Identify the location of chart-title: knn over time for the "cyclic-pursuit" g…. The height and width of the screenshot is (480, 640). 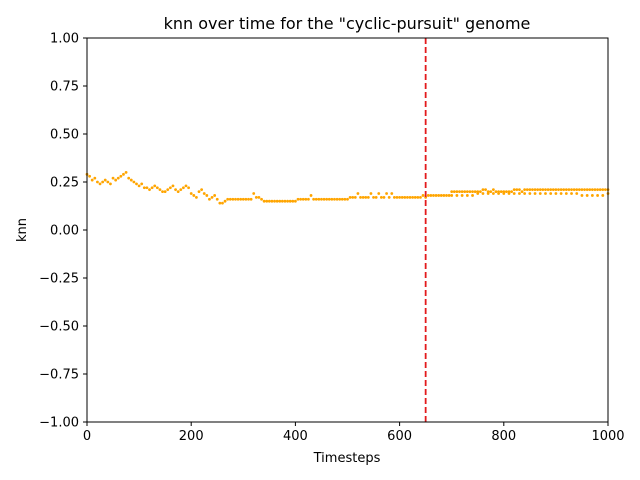
(347, 23).